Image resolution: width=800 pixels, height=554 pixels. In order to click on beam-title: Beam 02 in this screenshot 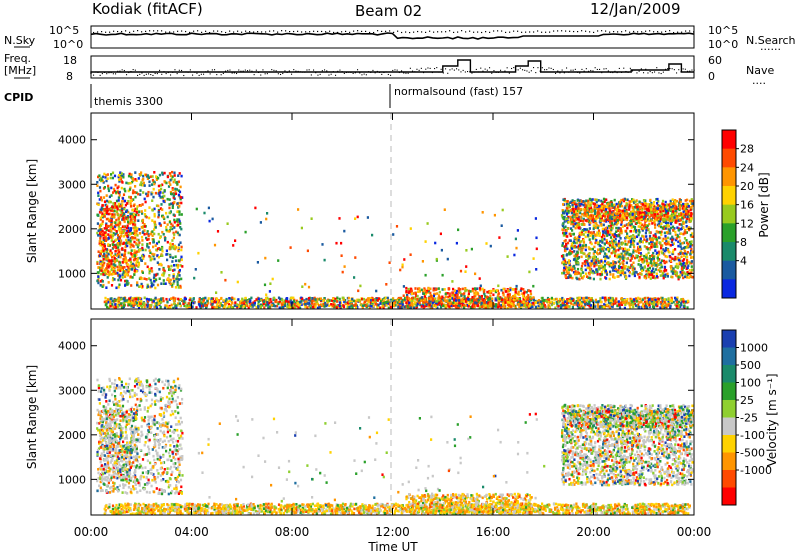, I will do `click(388, 11)`.